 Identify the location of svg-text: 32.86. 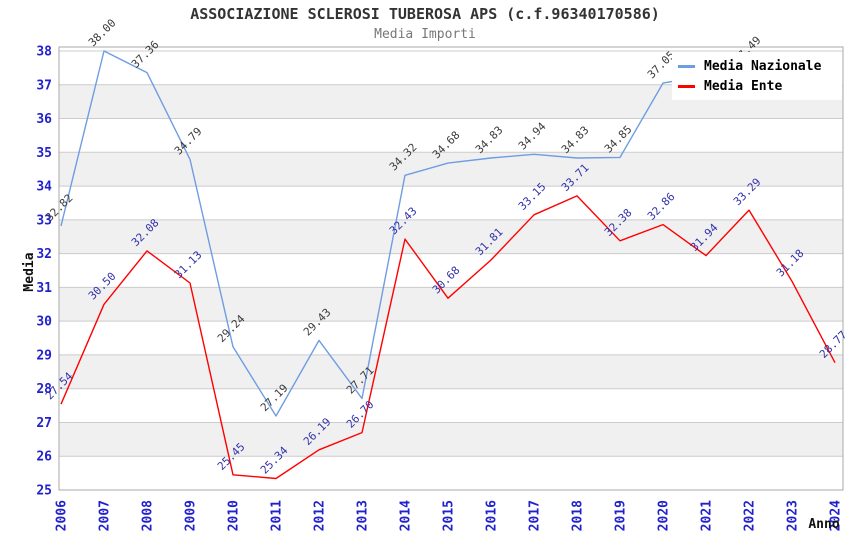
(661, 206).